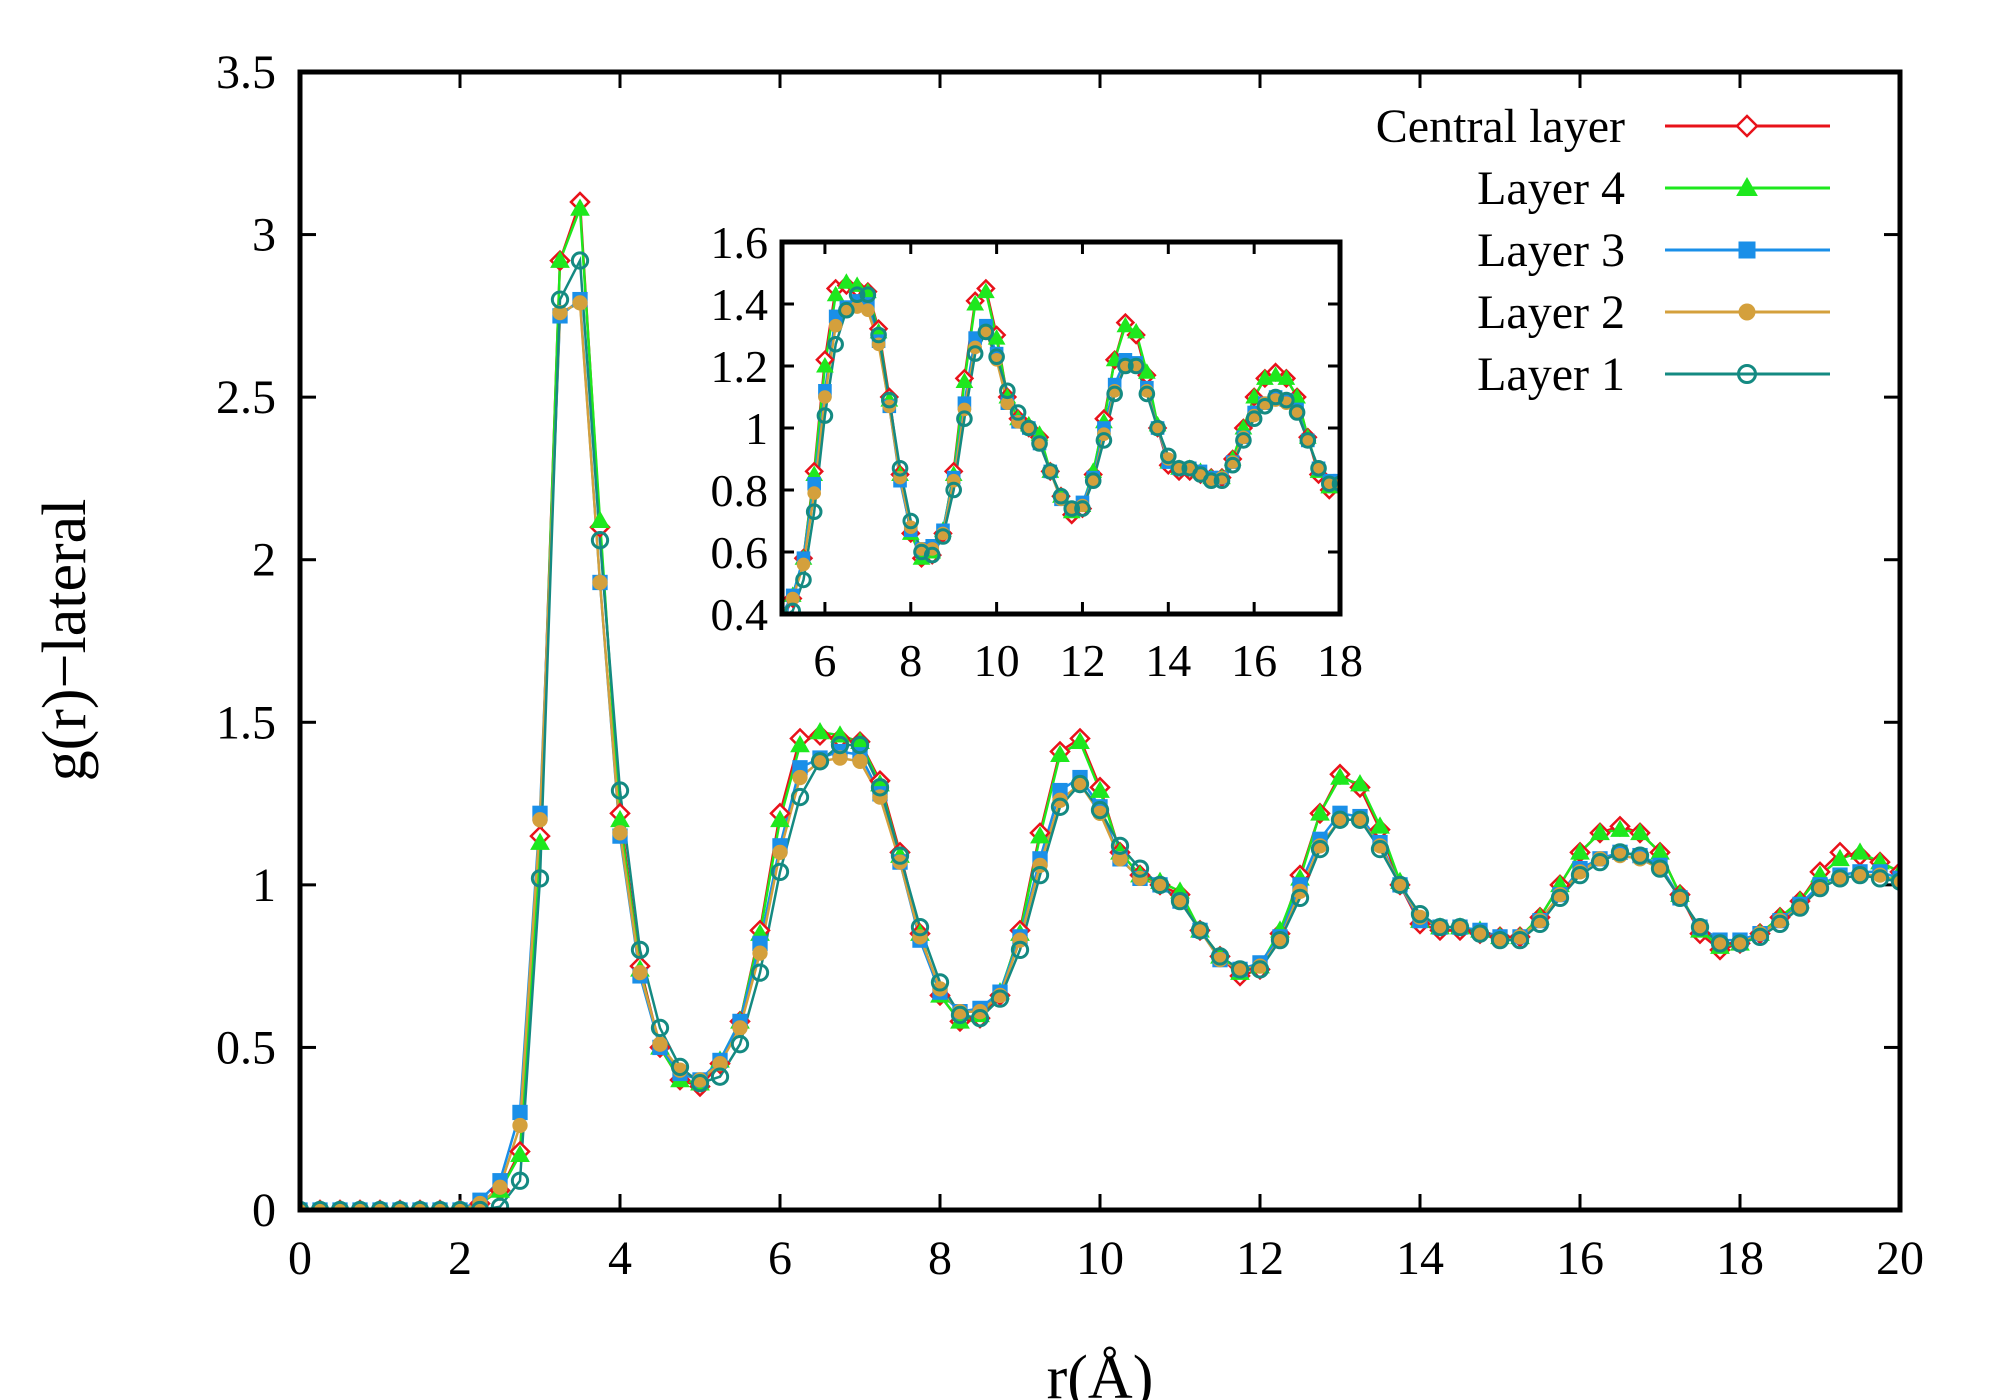 Image resolution: width=2000 pixels, height=1400 pixels. I want to click on main-x-tick-label: 6, so click(780, 1258).